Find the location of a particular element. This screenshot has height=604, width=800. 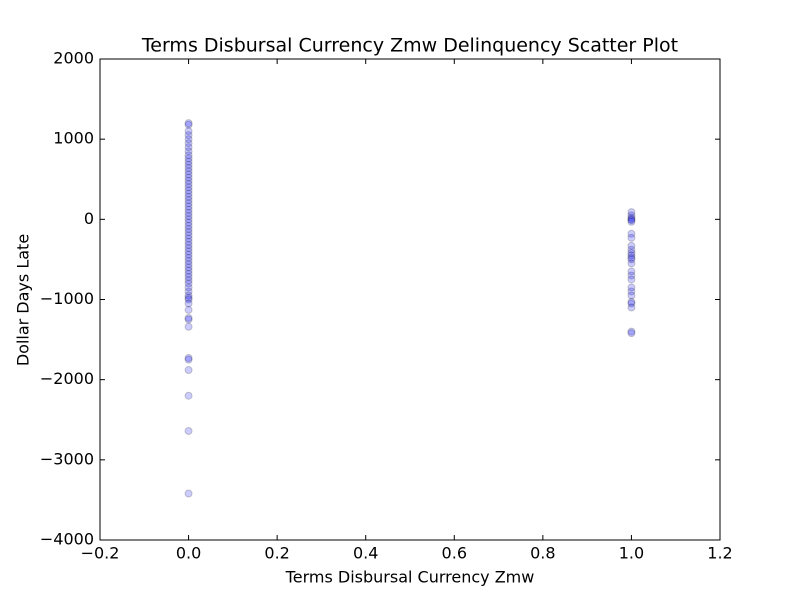

x-tick-label: −0.2 is located at coordinates (100, 553).